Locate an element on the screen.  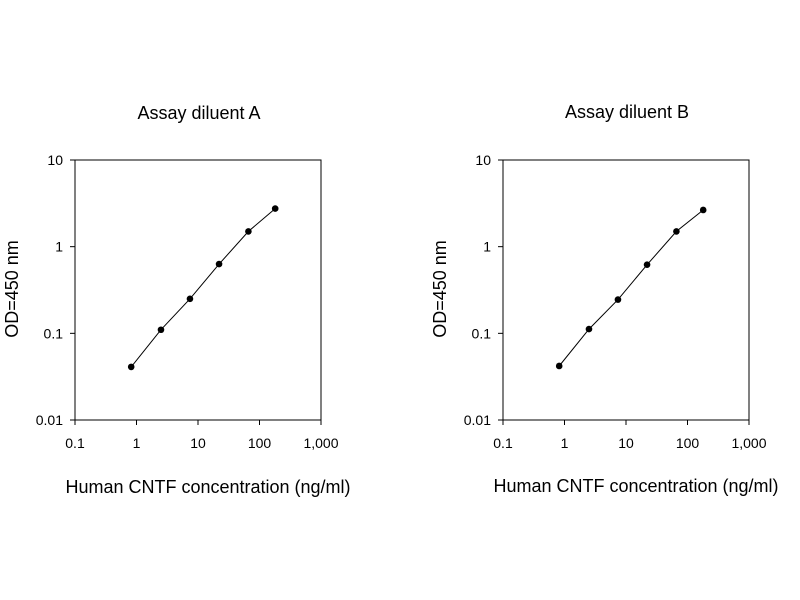
chart-title: Assay diluent A is located at coordinates (198, 113).